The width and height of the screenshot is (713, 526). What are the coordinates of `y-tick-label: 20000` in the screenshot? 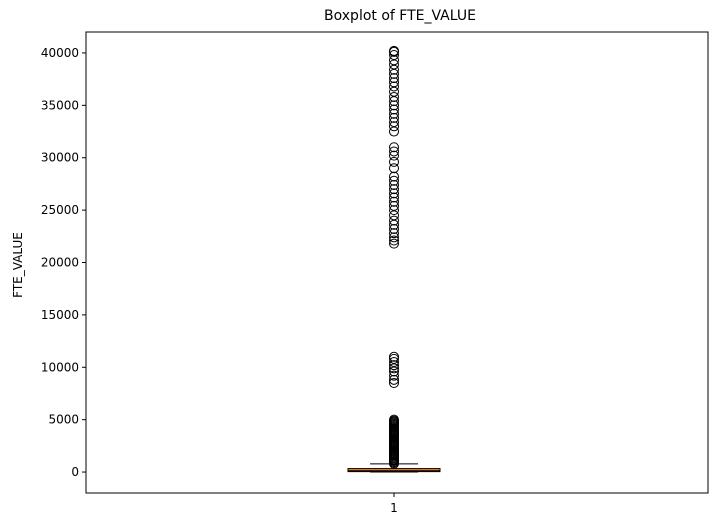 It's located at (60, 263).